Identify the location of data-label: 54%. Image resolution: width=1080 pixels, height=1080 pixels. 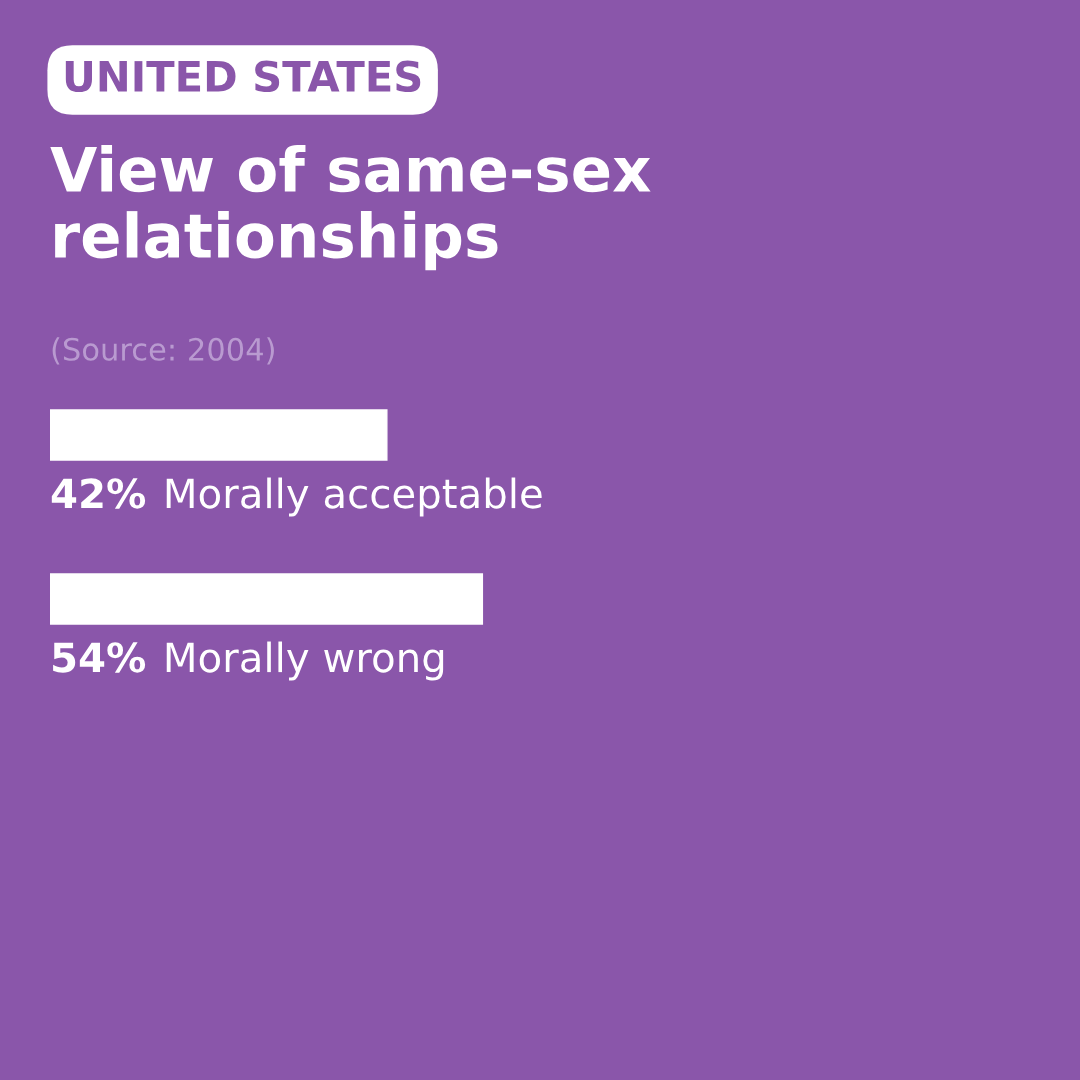
(99, 657).